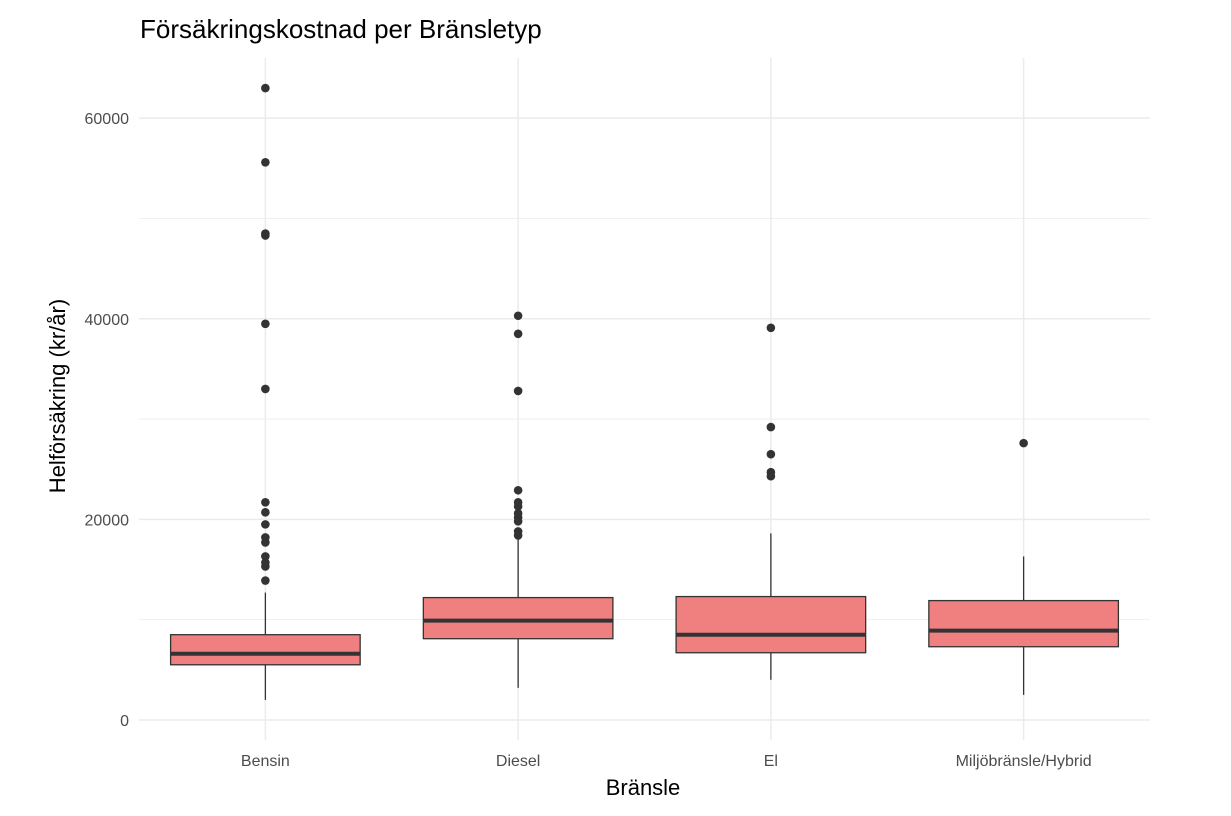 This screenshot has width=1231, height=816. Describe the element at coordinates (107, 320) in the screenshot. I see `y-tick-label: 40000` at that location.